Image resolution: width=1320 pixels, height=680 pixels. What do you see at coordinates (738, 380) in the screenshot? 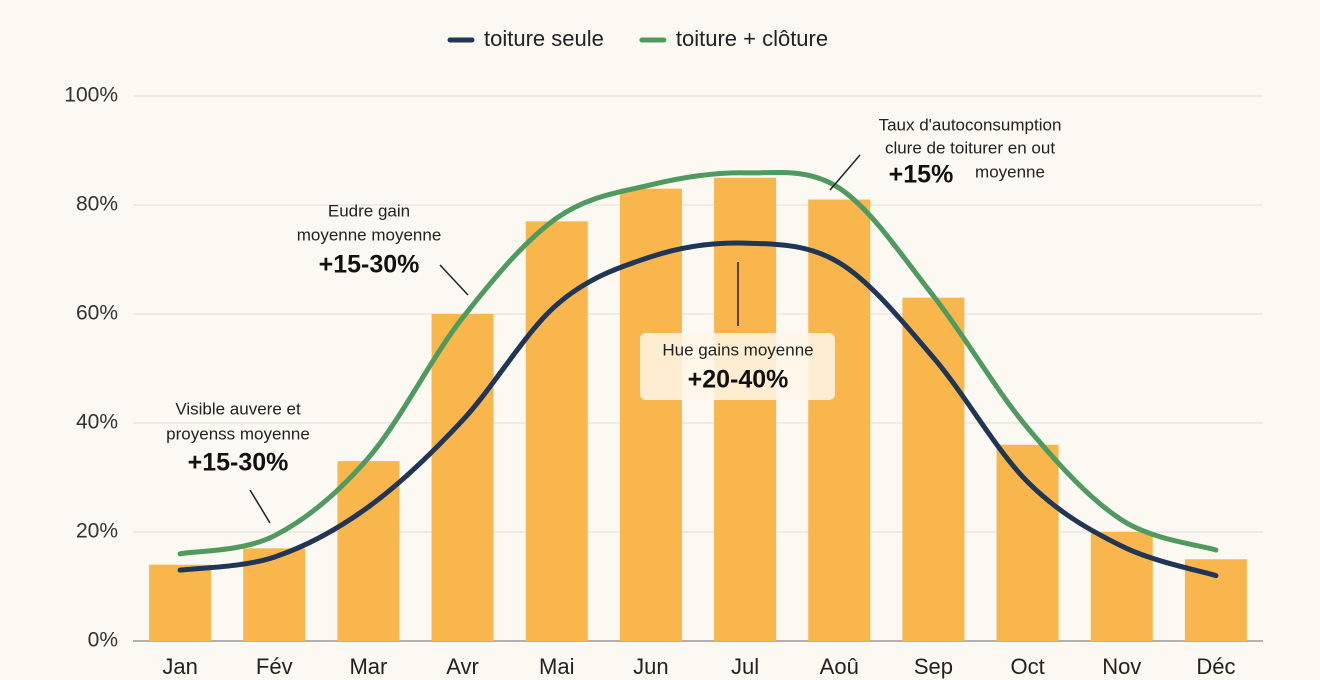
I see `annotation-highlight: +20-40%` at bounding box center [738, 380].